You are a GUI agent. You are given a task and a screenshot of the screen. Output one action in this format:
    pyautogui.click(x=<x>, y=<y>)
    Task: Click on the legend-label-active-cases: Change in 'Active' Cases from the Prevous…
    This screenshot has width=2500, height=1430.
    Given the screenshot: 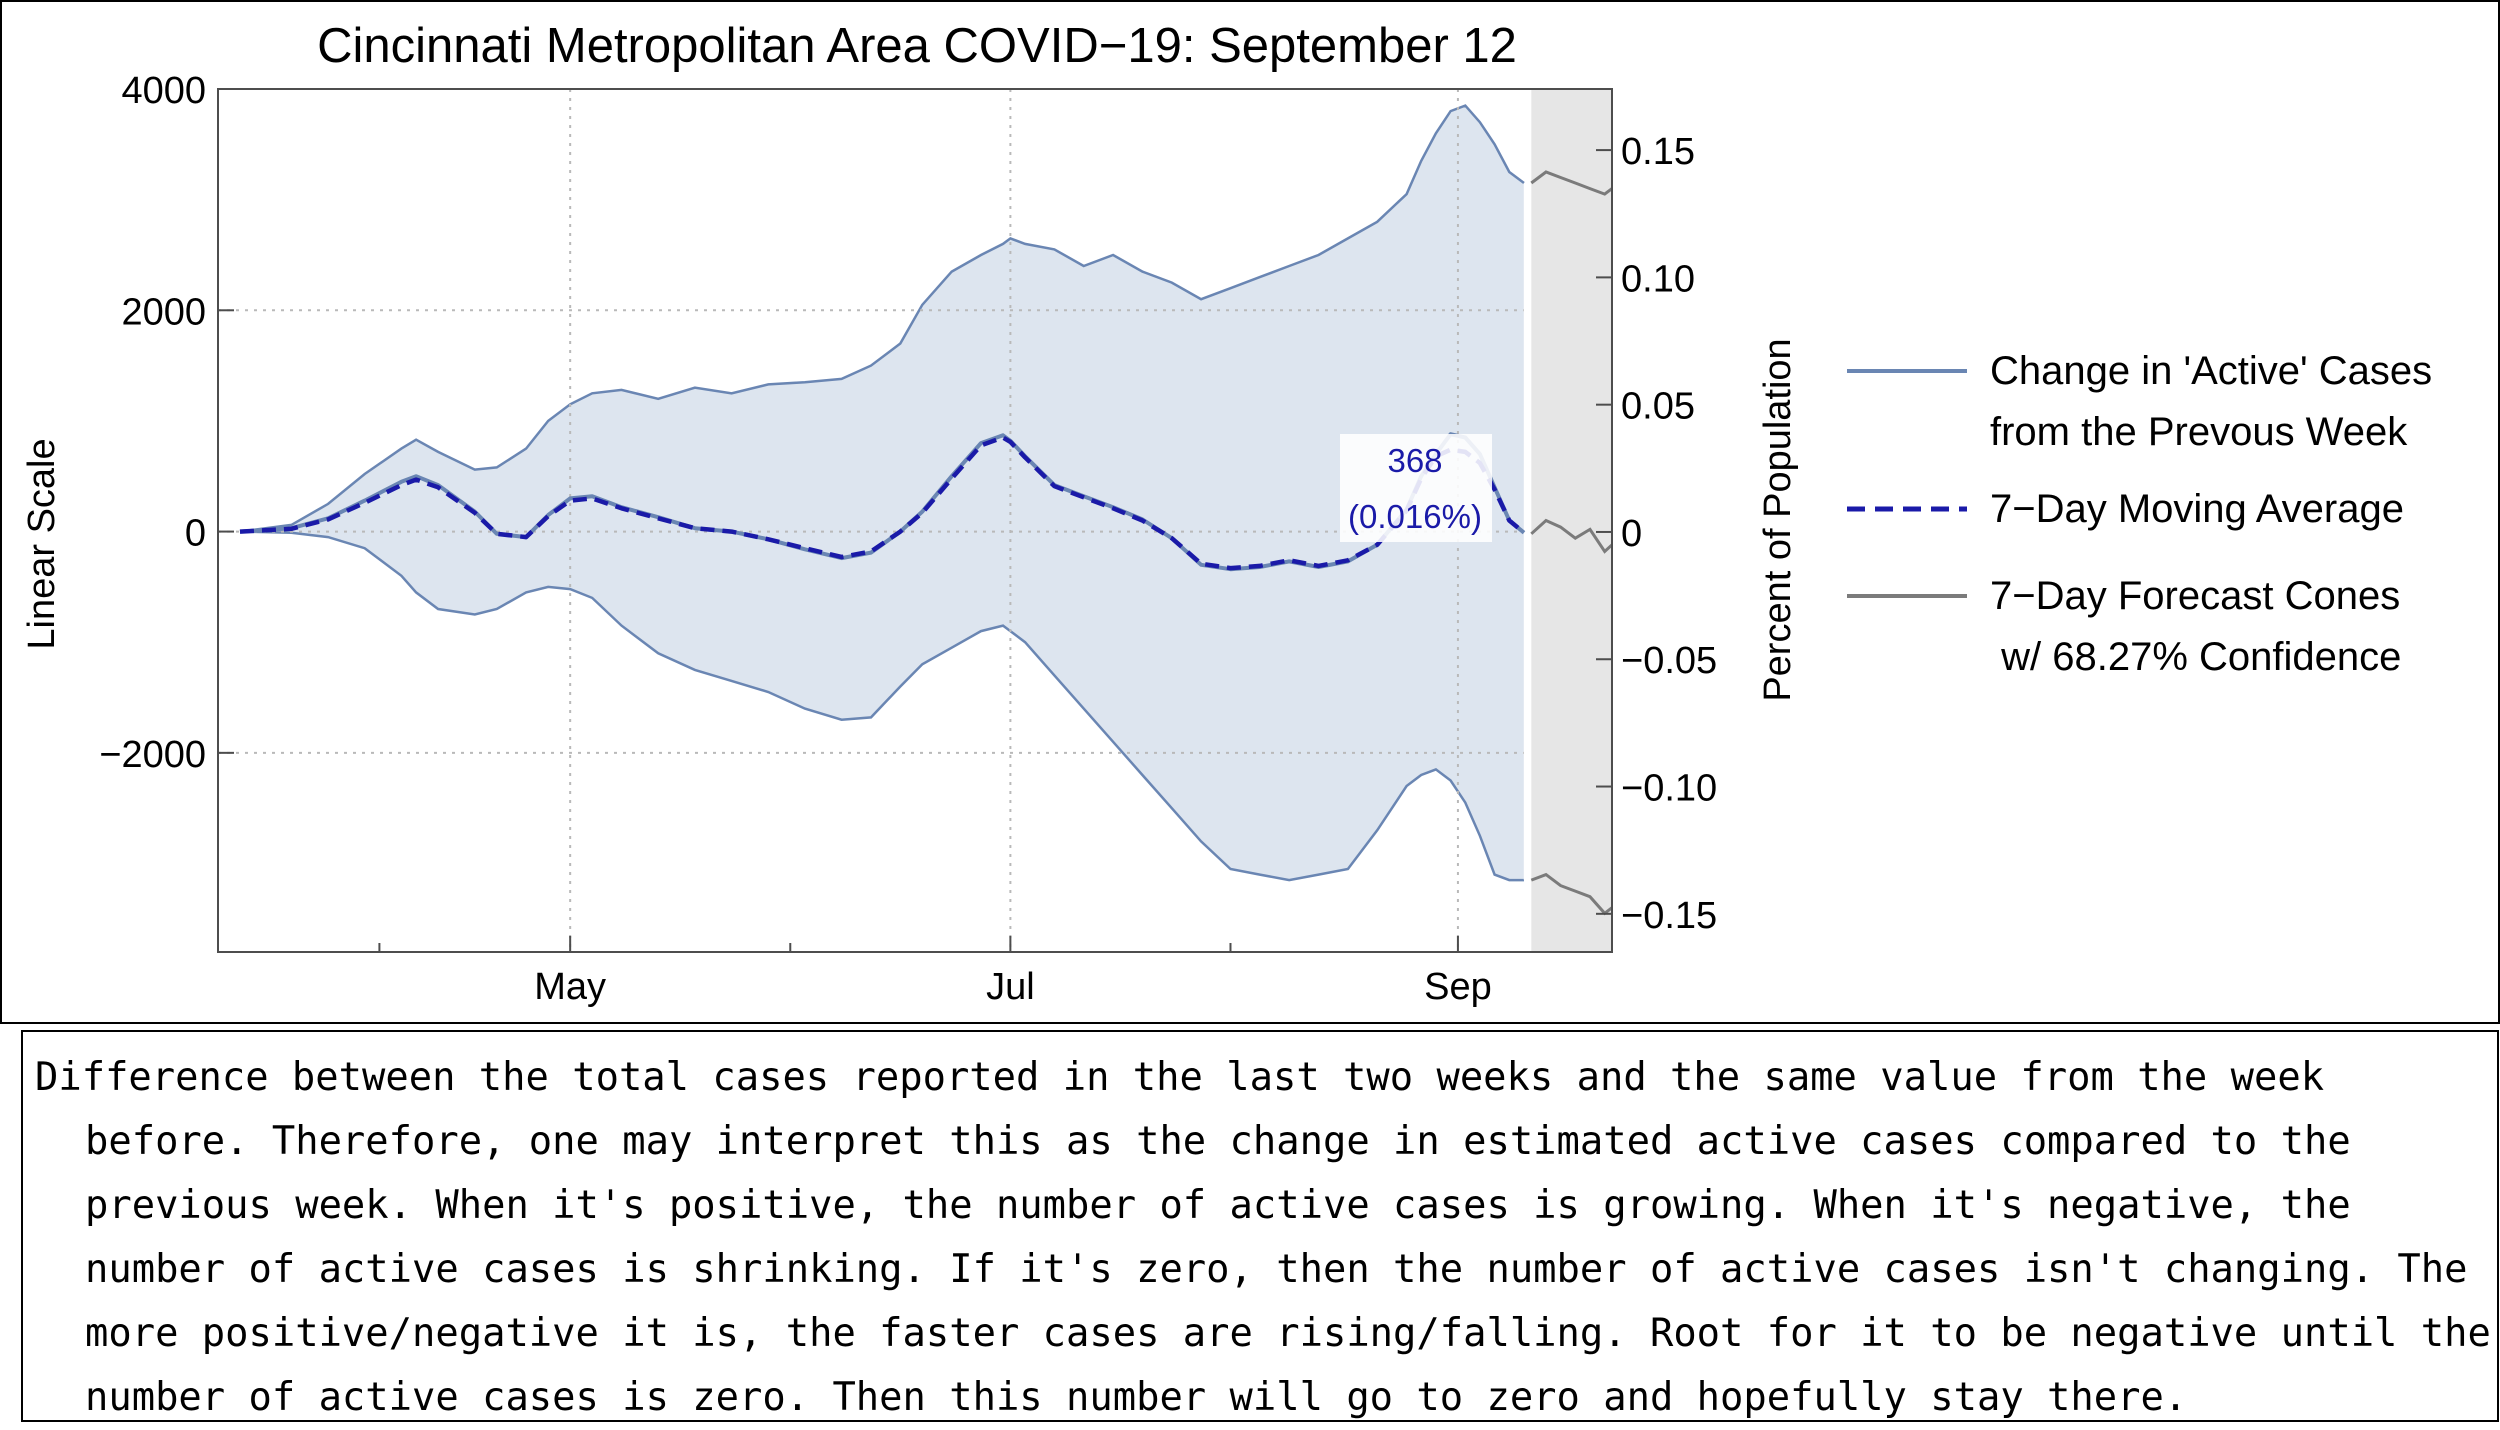 What is the action you would take?
    pyautogui.click(x=2211, y=401)
    